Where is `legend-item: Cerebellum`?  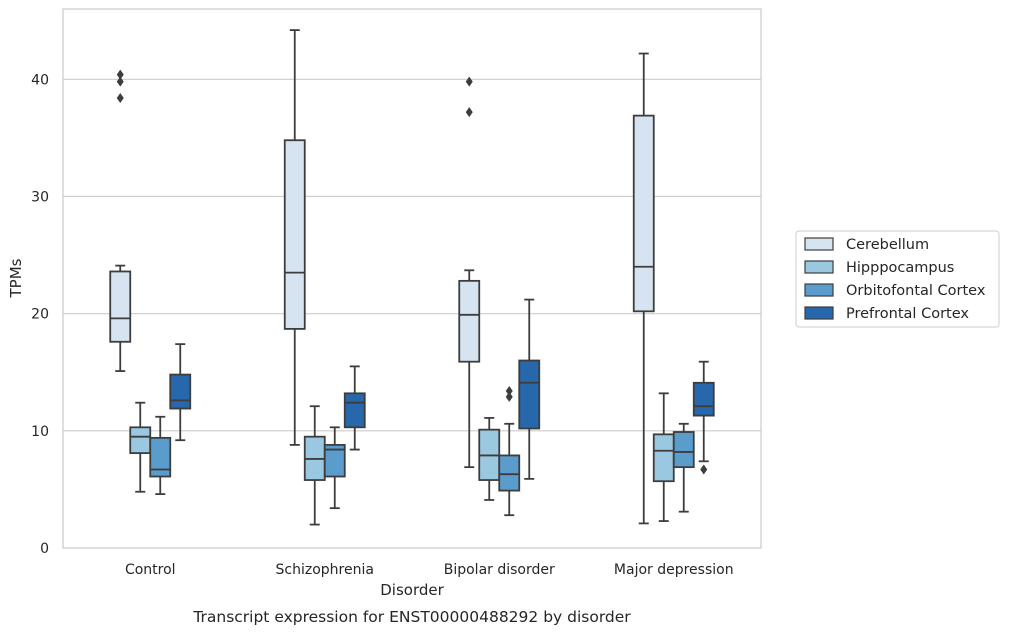 legend-item: Cerebellum is located at coordinates (866, 245).